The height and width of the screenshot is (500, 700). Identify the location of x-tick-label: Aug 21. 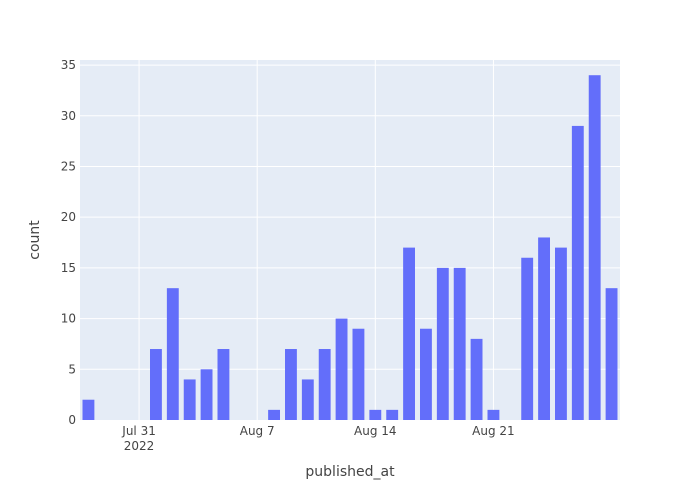
(493, 431).